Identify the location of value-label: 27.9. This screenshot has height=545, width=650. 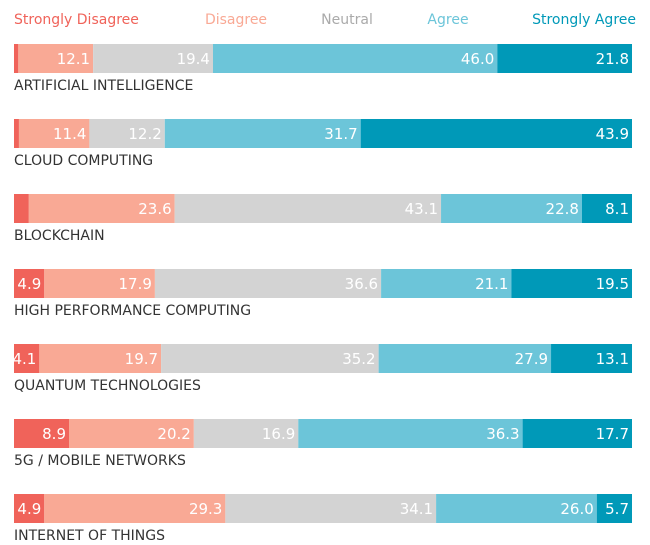
(531, 359).